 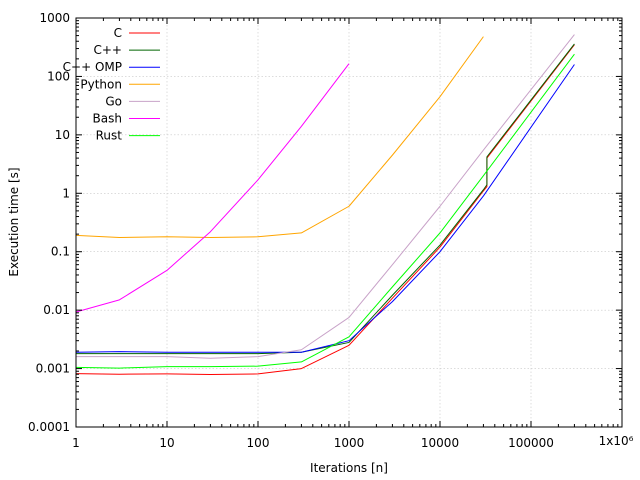 What do you see at coordinates (616, 441) in the screenshot?
I see `x-tick-label: 1x10⁶` at bounding box center [616, 441].